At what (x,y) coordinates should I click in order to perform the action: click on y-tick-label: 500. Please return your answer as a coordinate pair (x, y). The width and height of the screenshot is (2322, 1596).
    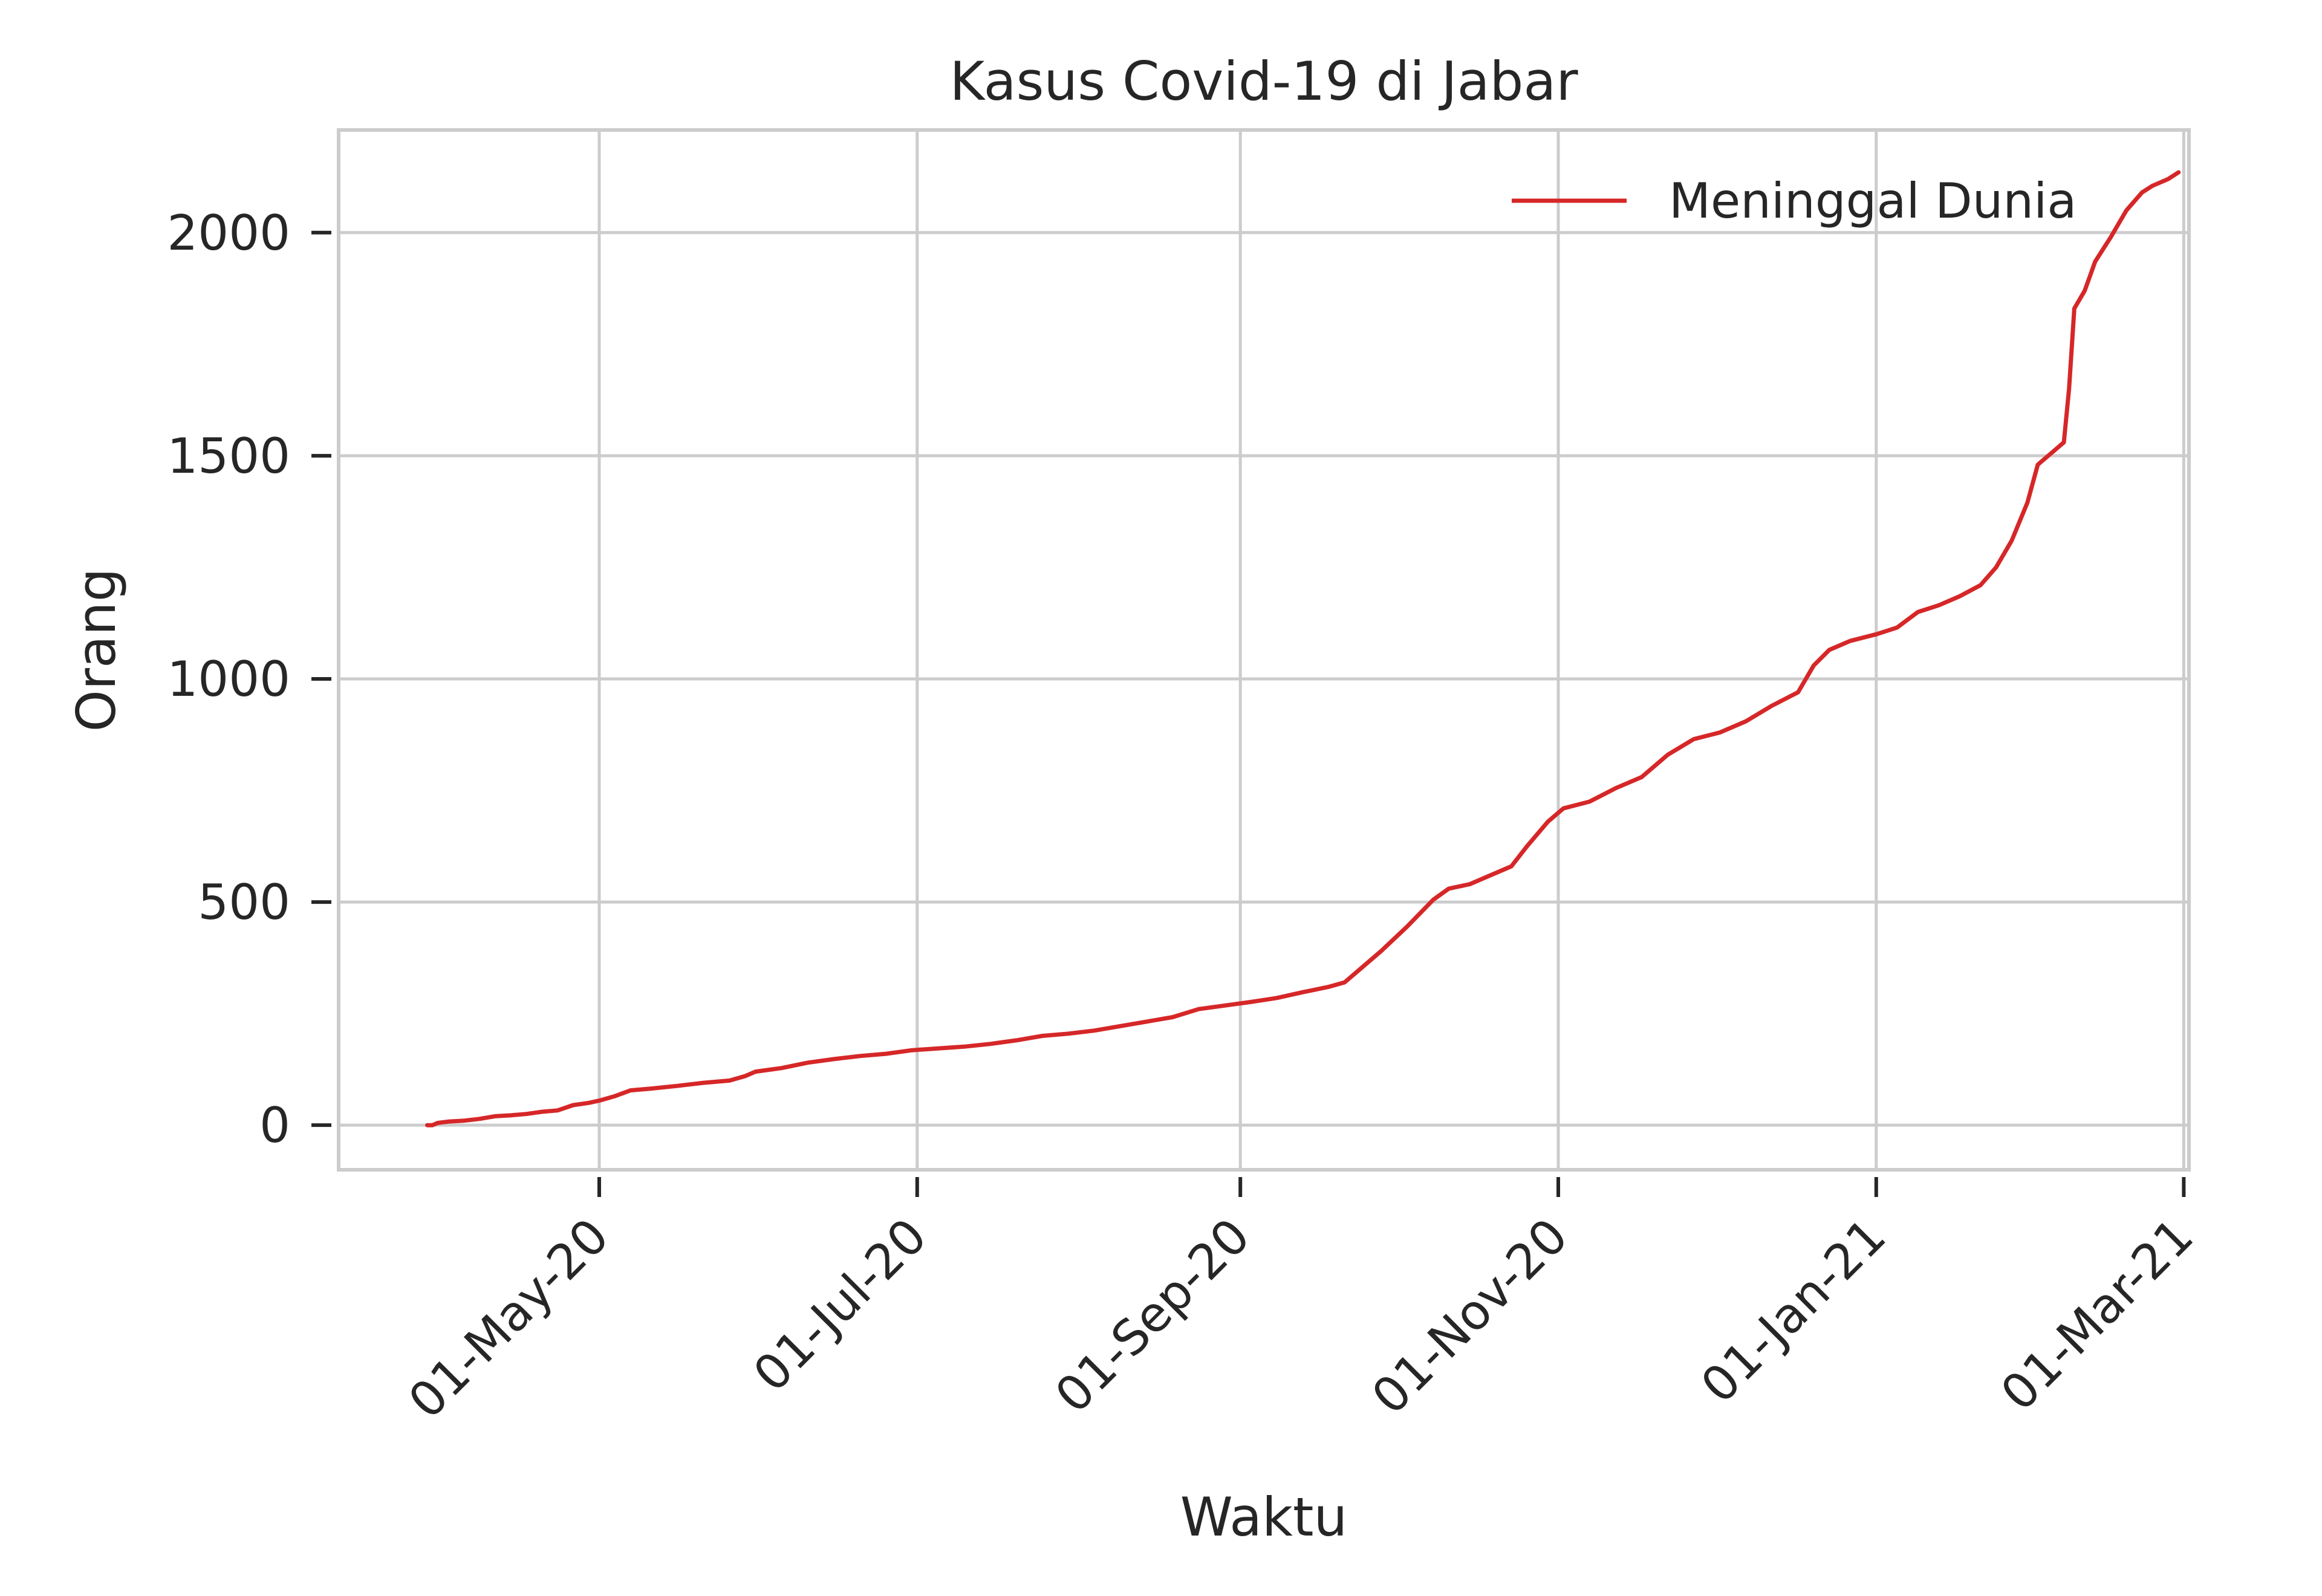
    Looking at the image, I should click on (244, 902).